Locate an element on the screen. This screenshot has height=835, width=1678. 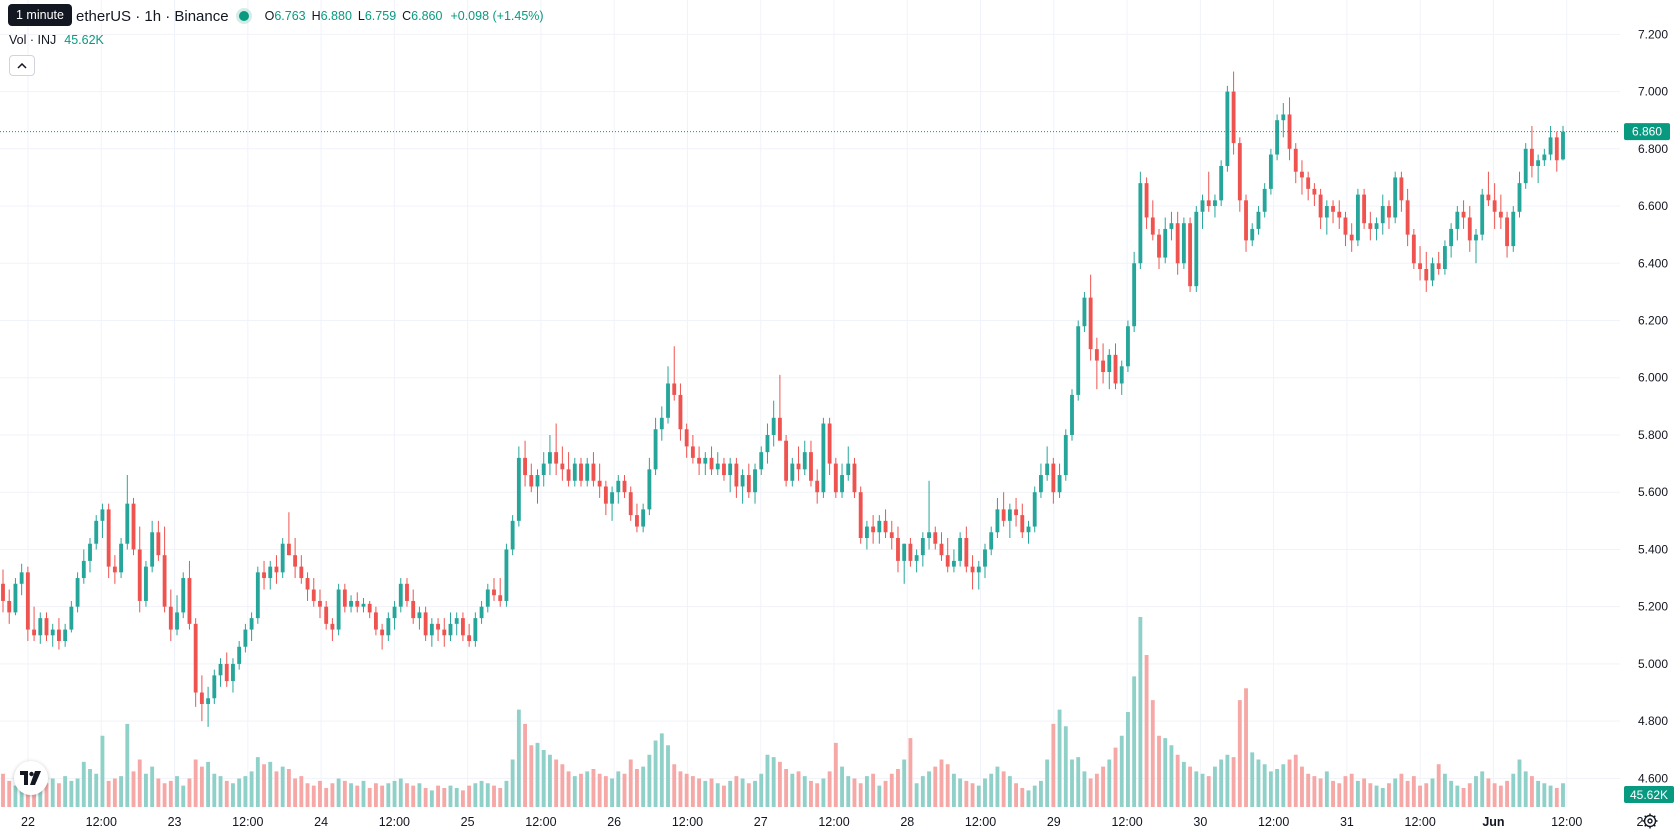
gear-icon is located at coordinates (1650, 821).